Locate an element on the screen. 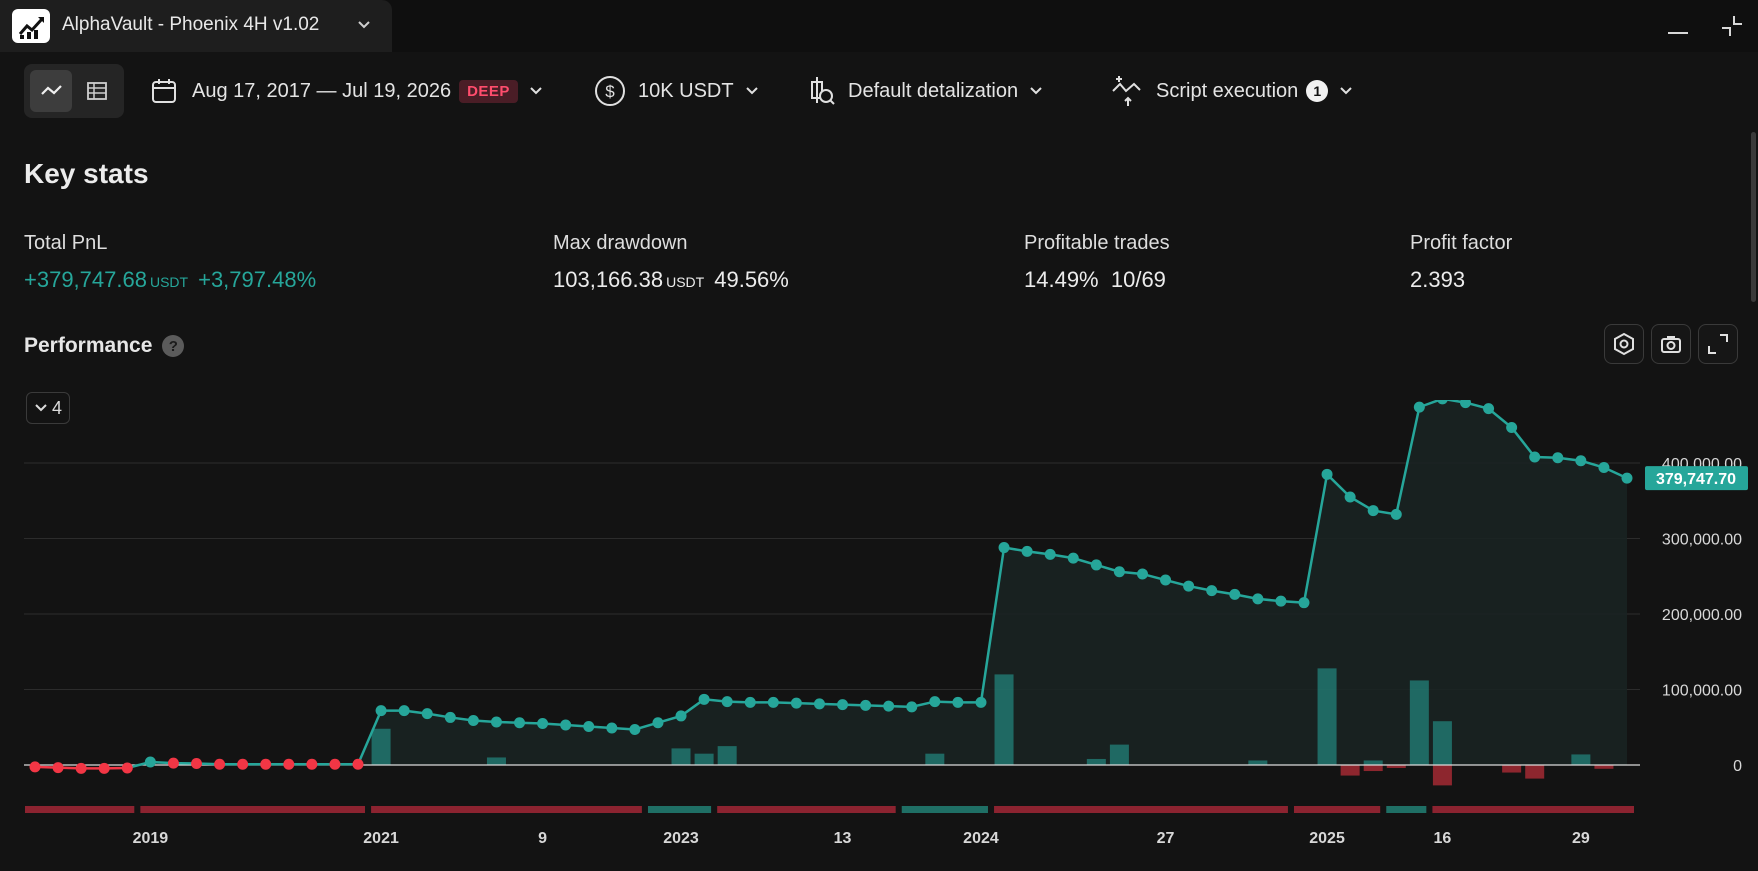  detalization-selector: Default detalization is located at coordinates (926, 91).